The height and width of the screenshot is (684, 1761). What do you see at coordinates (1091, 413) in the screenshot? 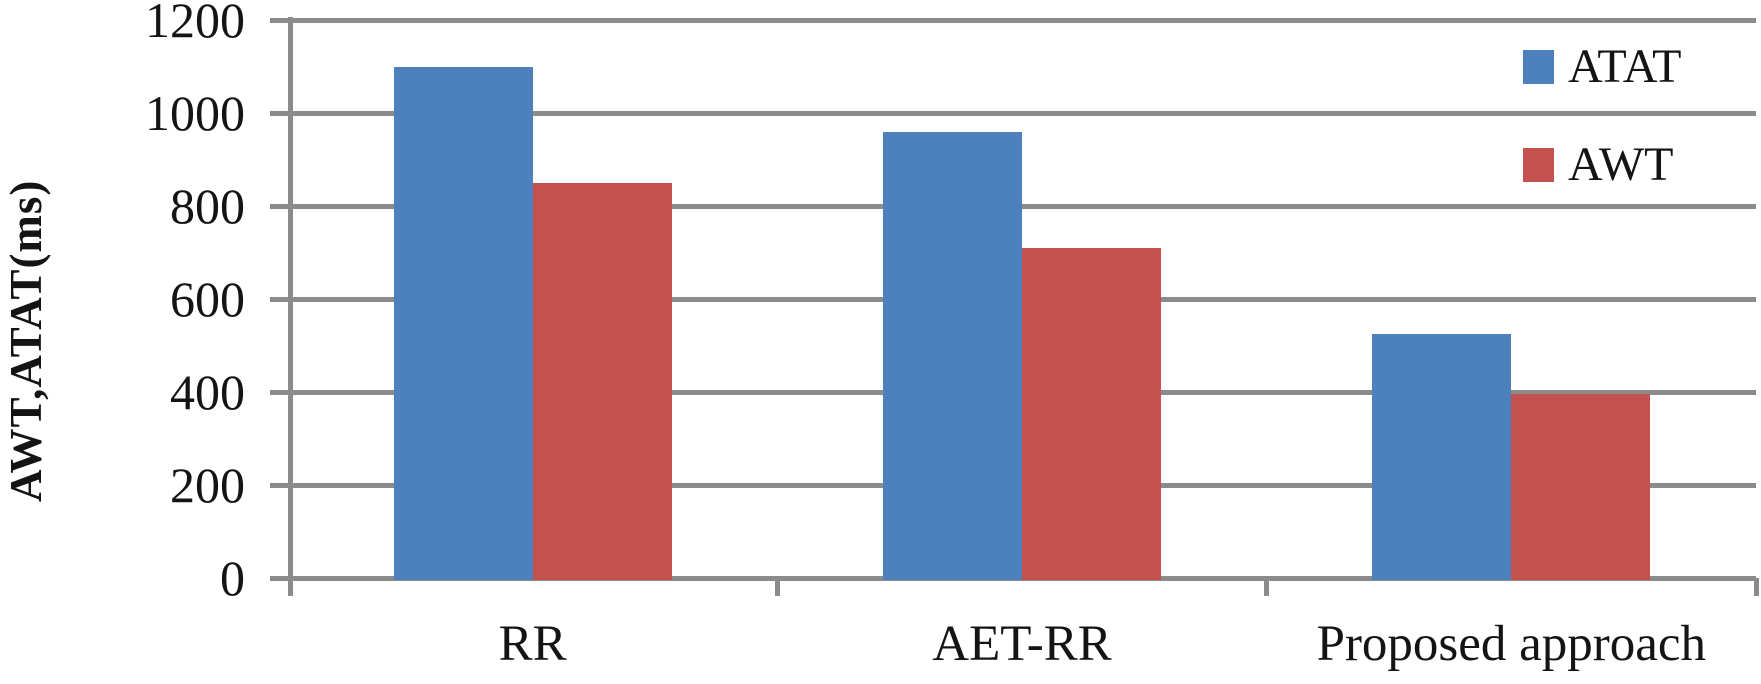
I see `bar-awt-aet-rr` at bounding box center [1091, 413].